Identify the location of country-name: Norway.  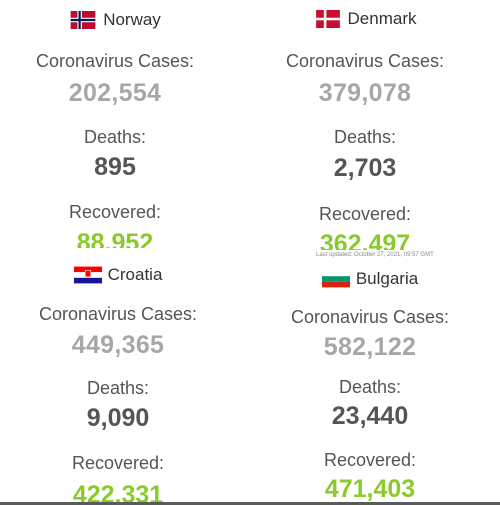
(132, 19).